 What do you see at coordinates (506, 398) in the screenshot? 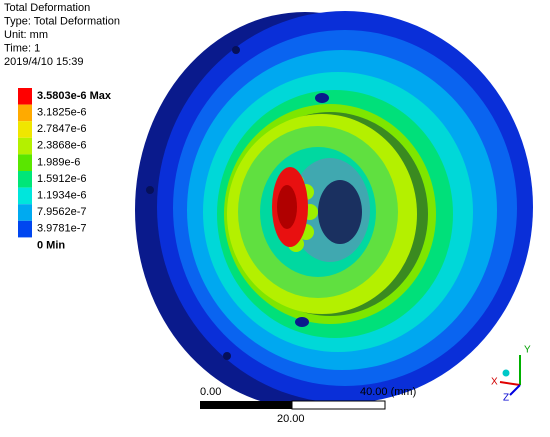
I see `triad-z-label: Z` at bounding box center [506, 398].